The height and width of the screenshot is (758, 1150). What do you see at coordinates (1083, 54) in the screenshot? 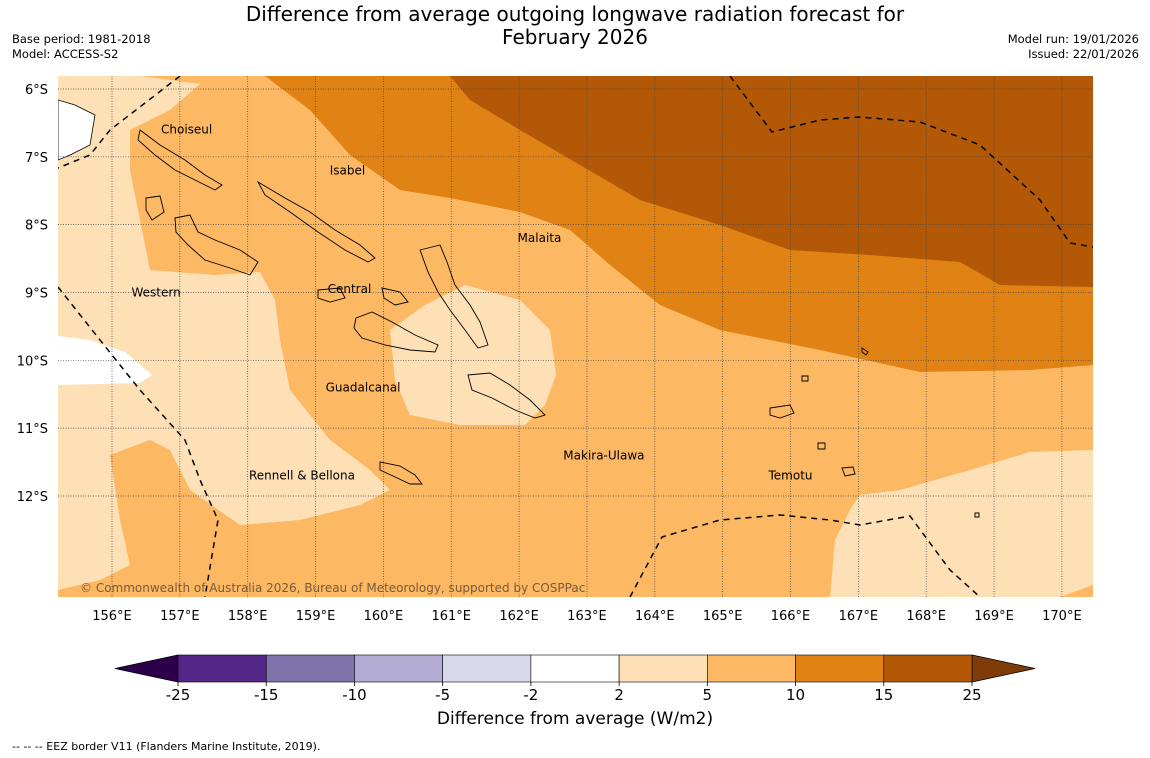
I see `issued-date: Issued: 22/01/2026` at bounding box center [1083, 54].